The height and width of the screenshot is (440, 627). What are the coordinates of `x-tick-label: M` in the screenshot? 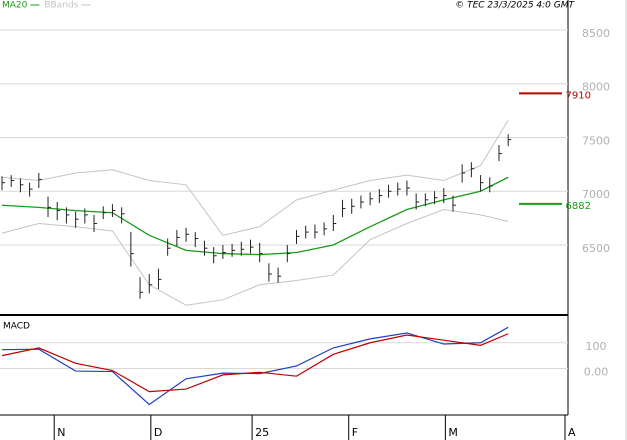 It's located at (453, 432).